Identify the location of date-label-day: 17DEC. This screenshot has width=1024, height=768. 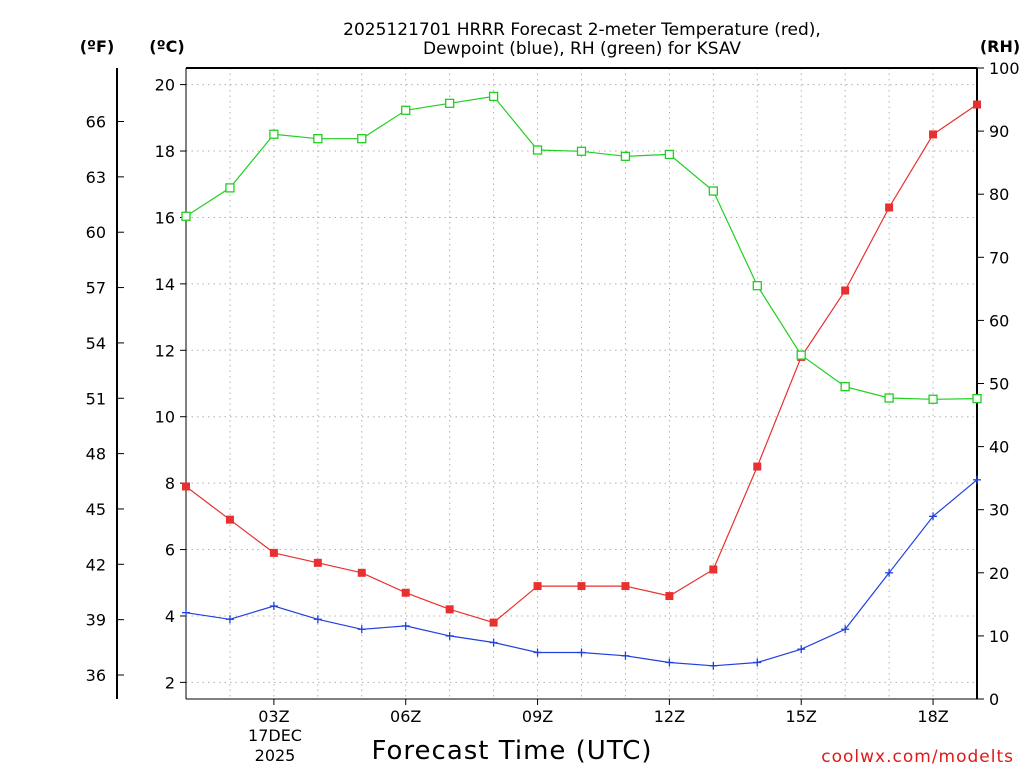
(275, 735).